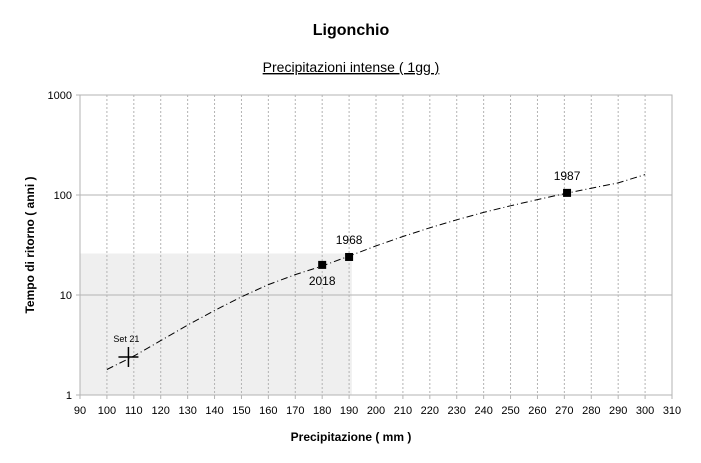  What do you see at coordinates (161, 411) in the screenshot?
I see `x-tick-label: 120` at bounding box center [161, 411].